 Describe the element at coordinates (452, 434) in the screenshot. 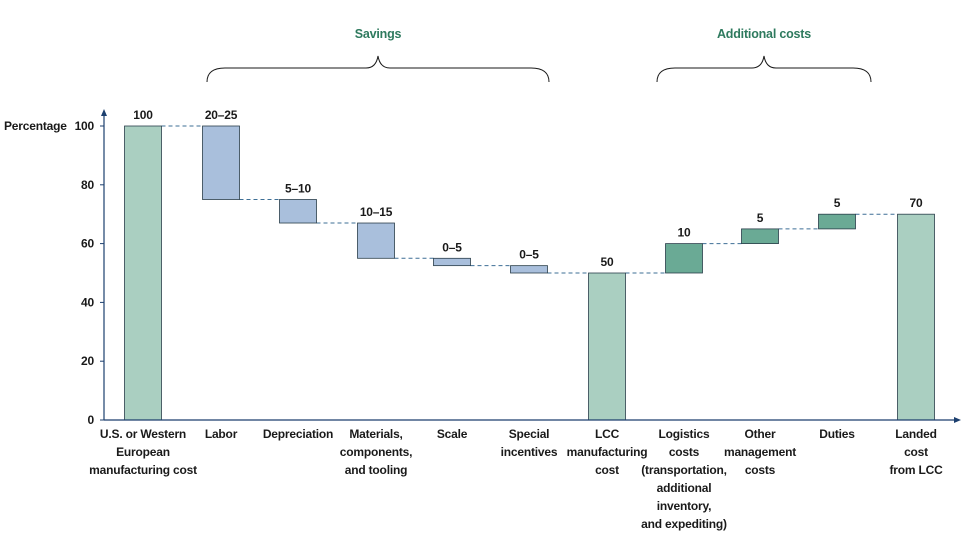

I see `category-label: Scale` at that location.